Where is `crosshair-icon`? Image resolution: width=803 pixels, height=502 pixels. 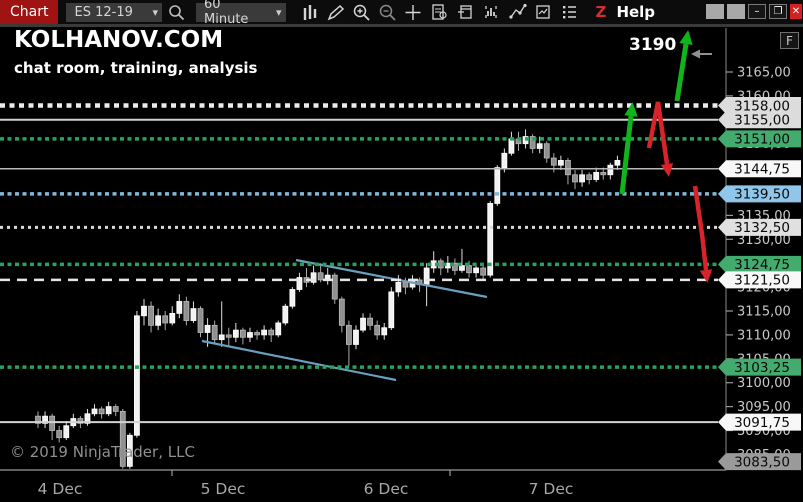
crosshair-icon is located at coordinates (414, 12).